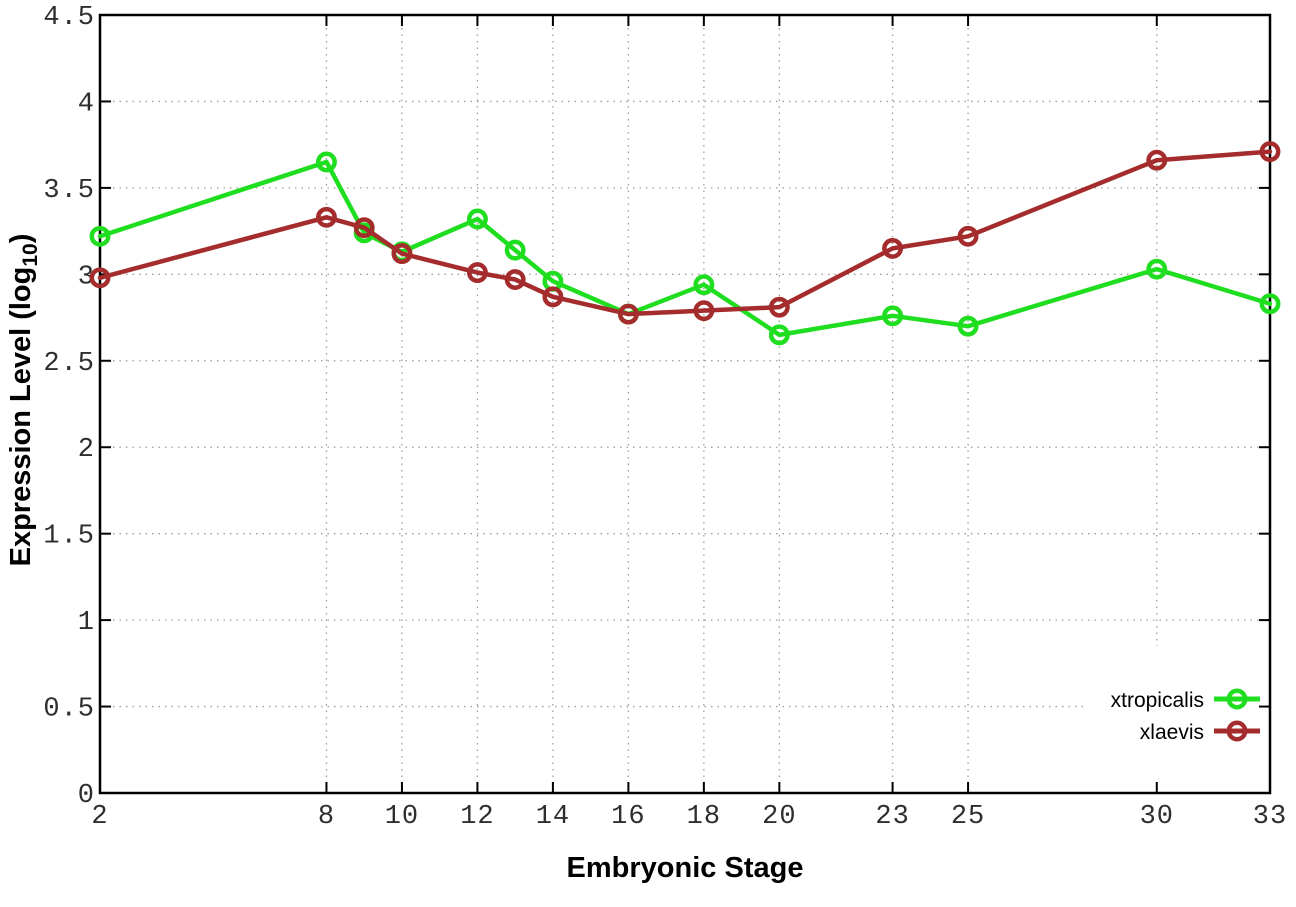 The image size is (1296, 907). I want to click on legend-marker-xtropicalis, so click(1237, 699).